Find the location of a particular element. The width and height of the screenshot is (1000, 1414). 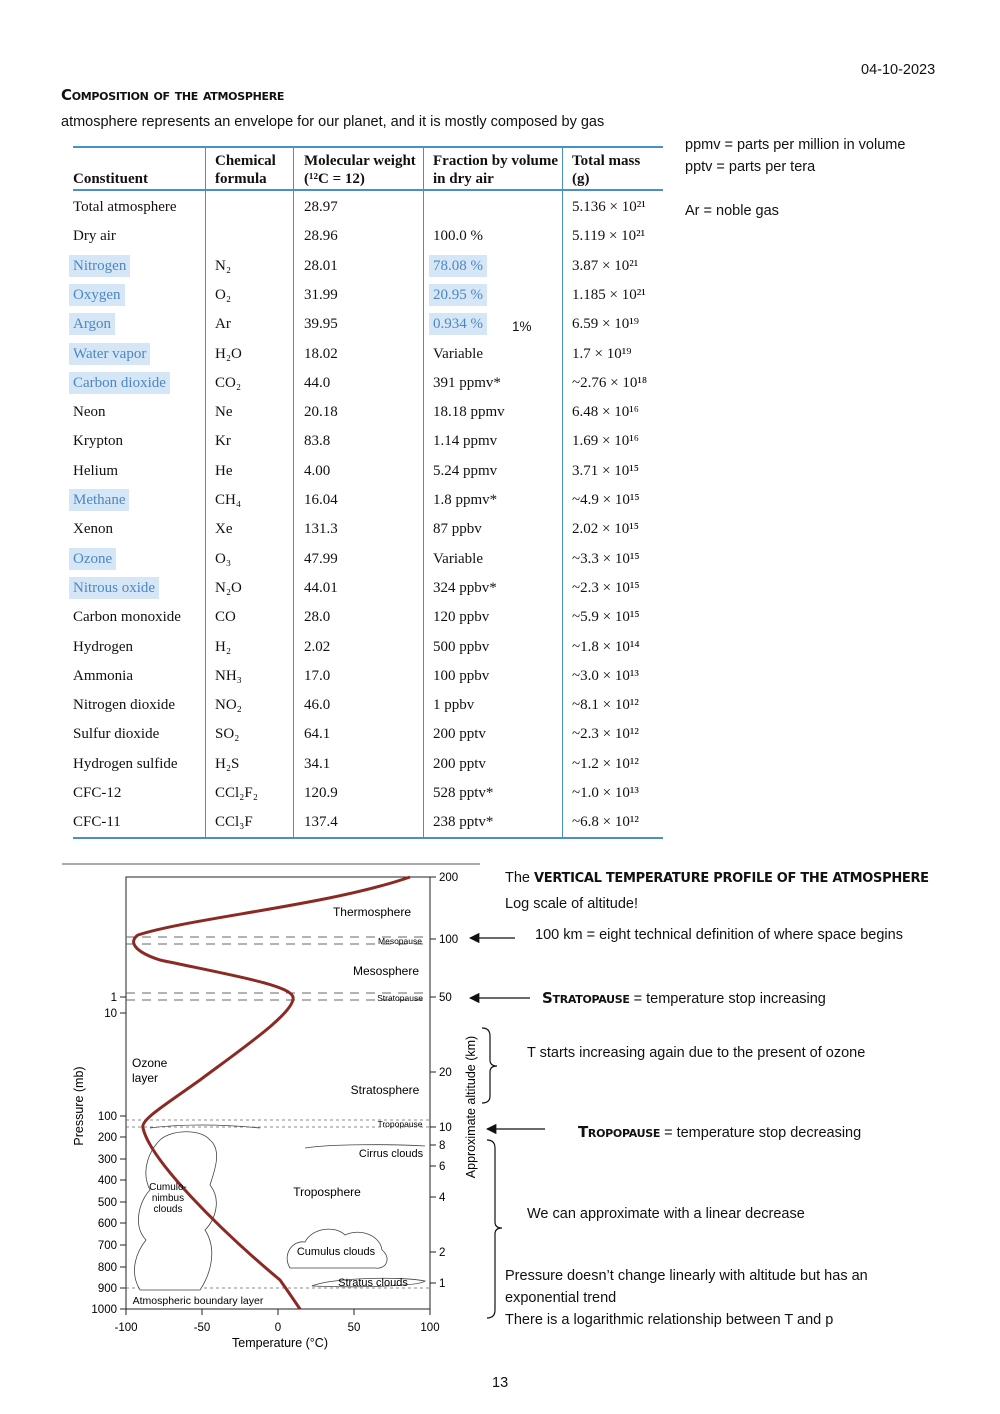

y-tick-label: 100 is located at coordinates (107, 1117).